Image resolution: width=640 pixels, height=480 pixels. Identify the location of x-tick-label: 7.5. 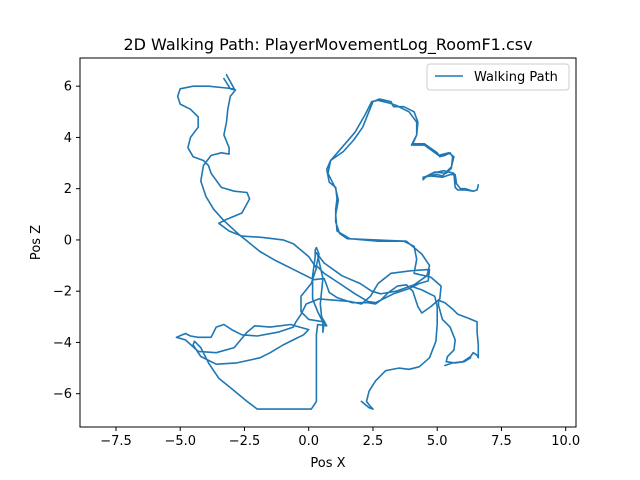
(501, 441).